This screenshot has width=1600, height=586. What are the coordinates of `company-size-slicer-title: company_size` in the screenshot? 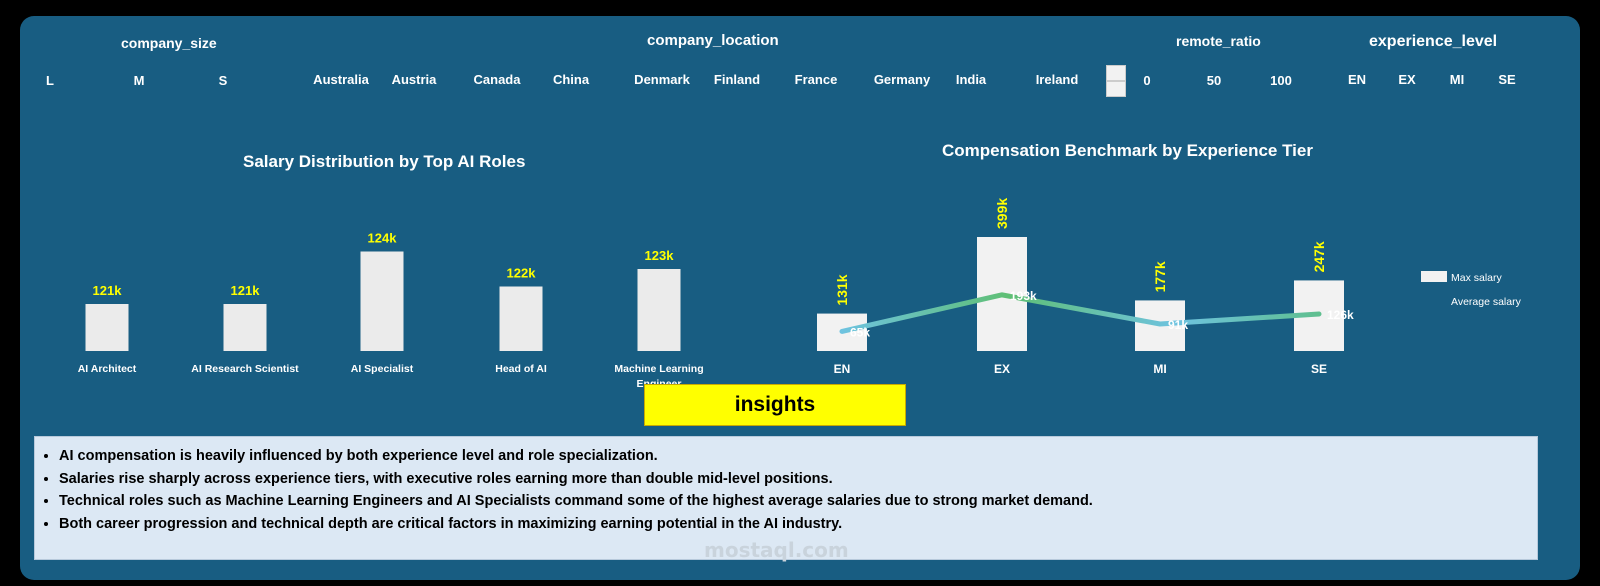 It's located at (169, 43).